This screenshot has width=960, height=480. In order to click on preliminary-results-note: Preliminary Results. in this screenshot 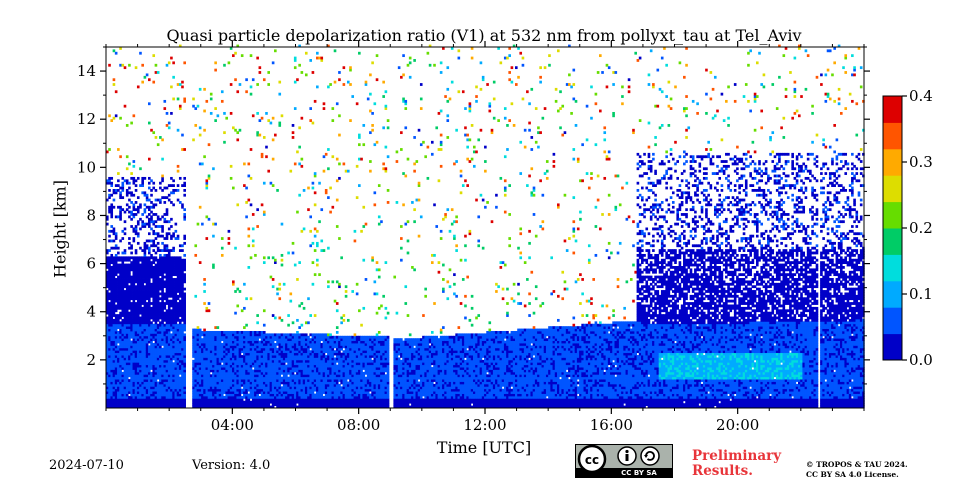, I will do `click(737, 463)`.